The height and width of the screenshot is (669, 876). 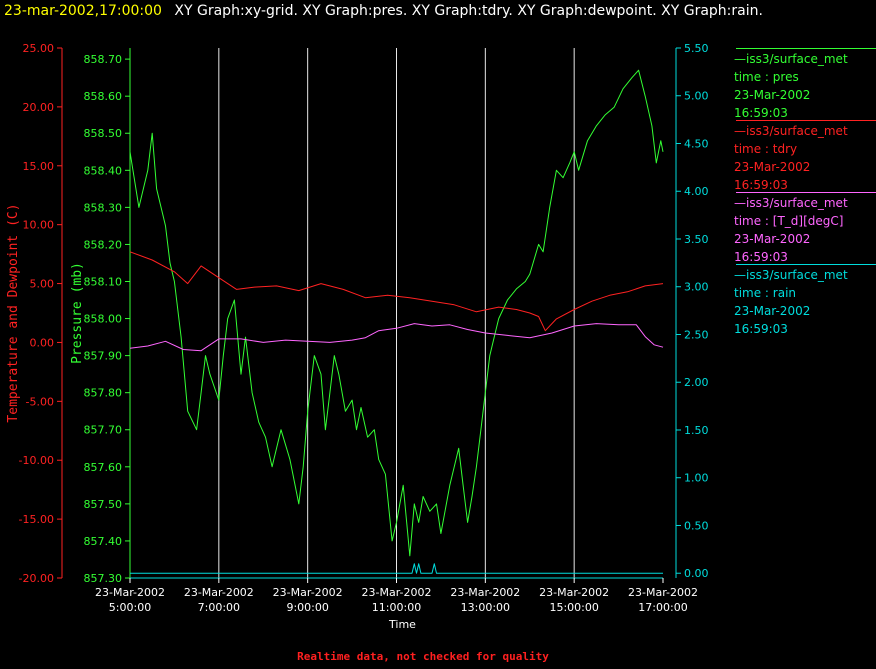 I want to click on x-tick-time: 9:00:00, so click(x=307, y=607).